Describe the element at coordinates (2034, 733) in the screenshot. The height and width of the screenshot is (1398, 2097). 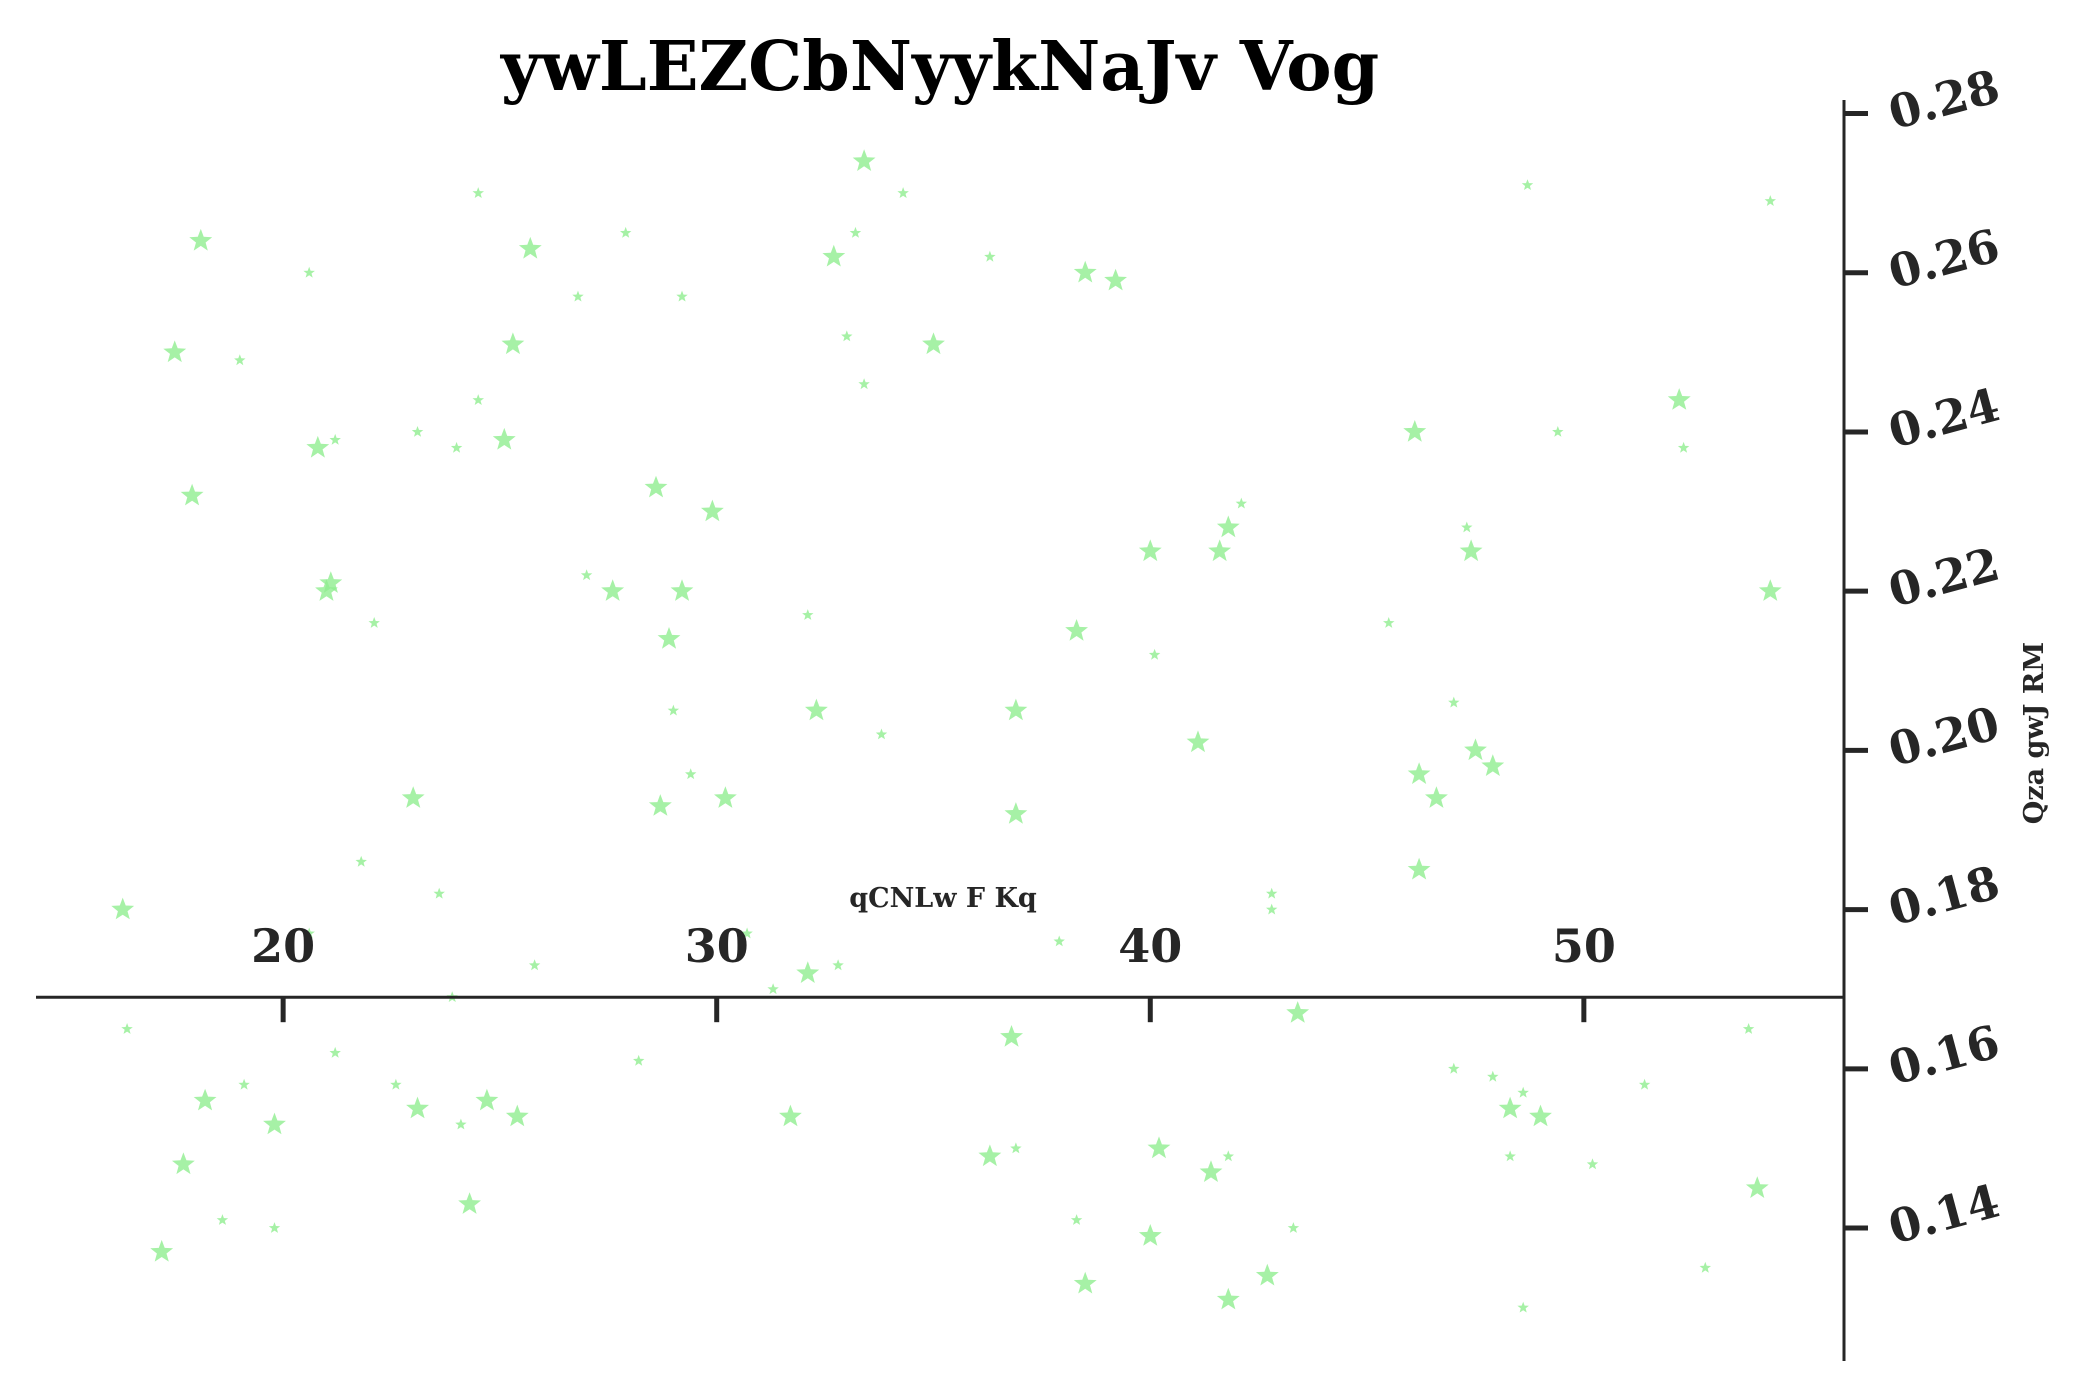
I see `y-axis-label: Qza gwJ RM` at that location.